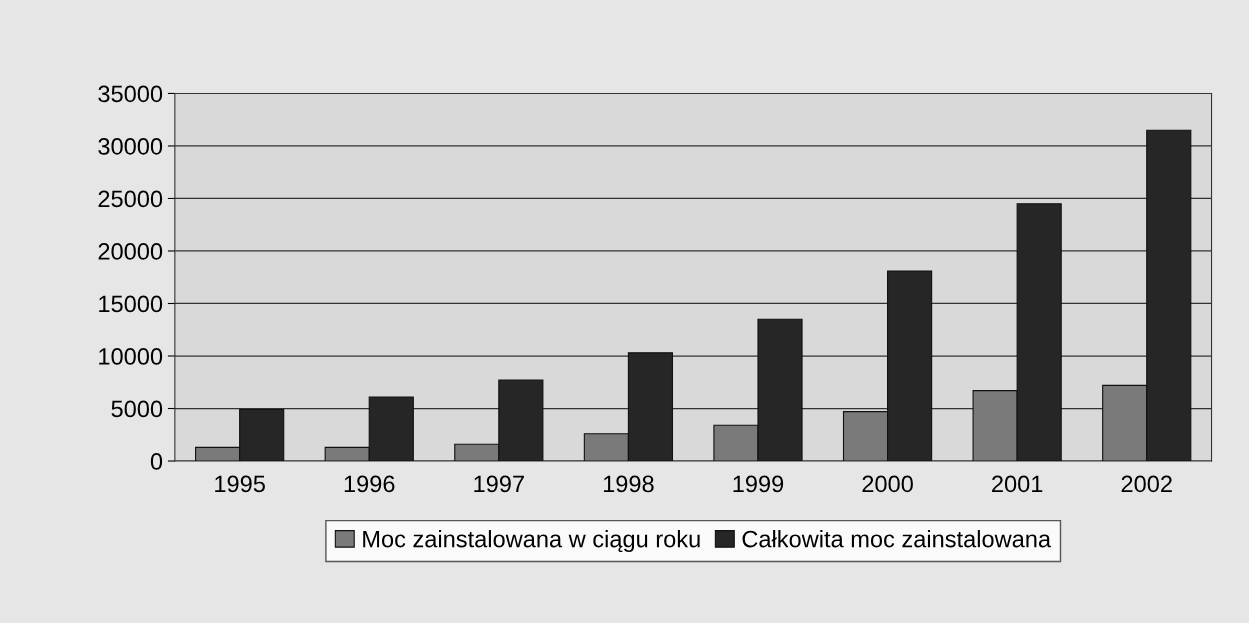  Describe the element at coordinates (156, 461) in the screenshot. I see `y-tick-label: 0` at that location.